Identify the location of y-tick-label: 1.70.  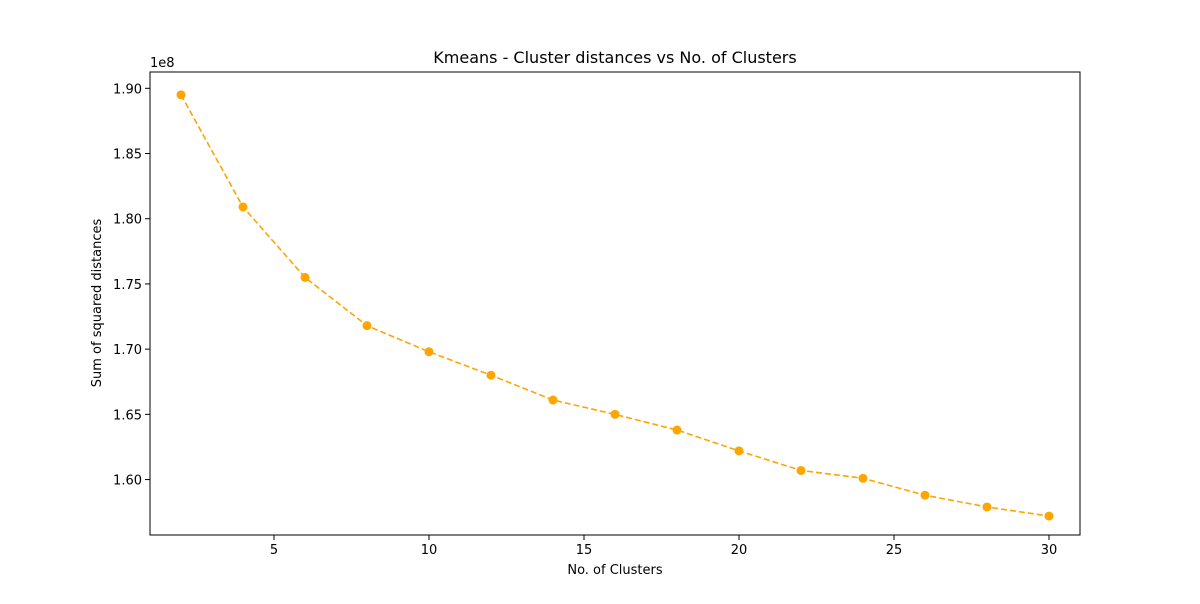
(127, 350).